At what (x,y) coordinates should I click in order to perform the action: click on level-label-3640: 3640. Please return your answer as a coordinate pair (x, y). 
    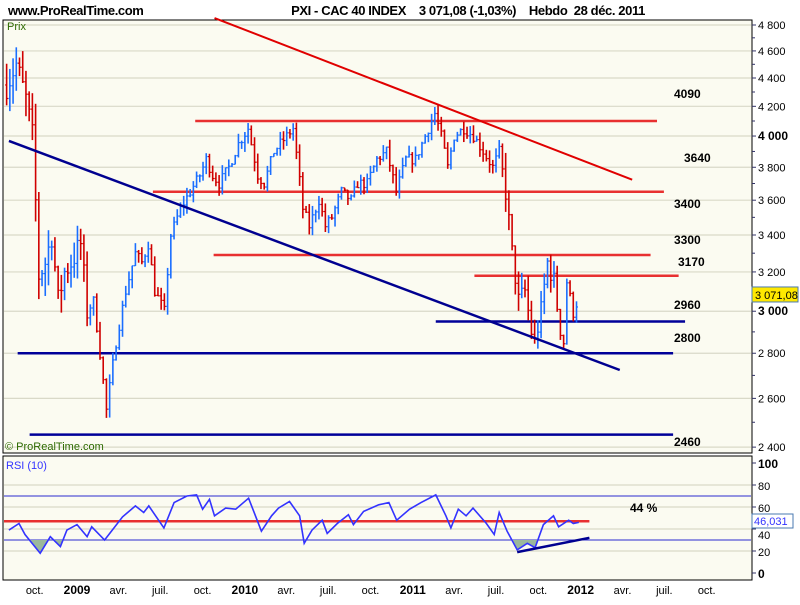
    Looking at the image, I should click on (697, 158).